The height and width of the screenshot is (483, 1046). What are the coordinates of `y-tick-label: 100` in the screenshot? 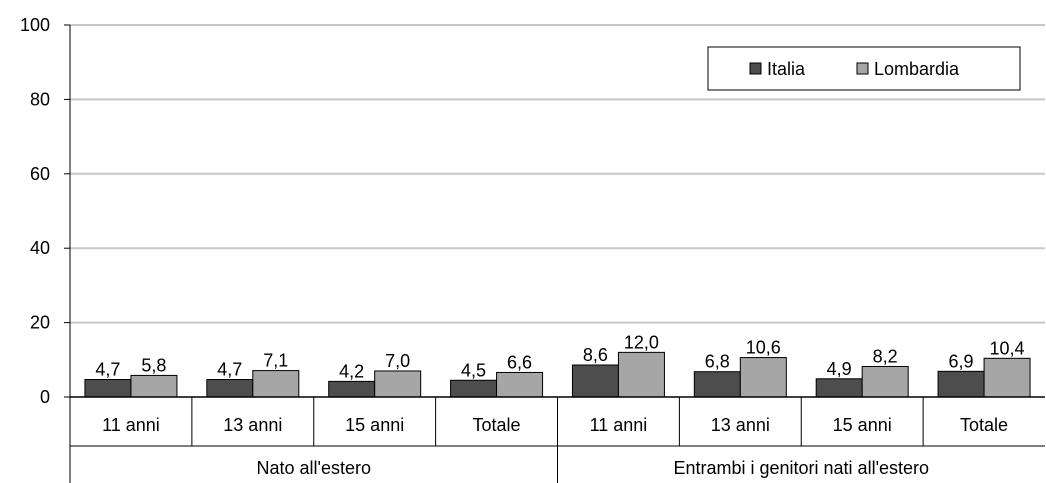 It's located at (35, 25).